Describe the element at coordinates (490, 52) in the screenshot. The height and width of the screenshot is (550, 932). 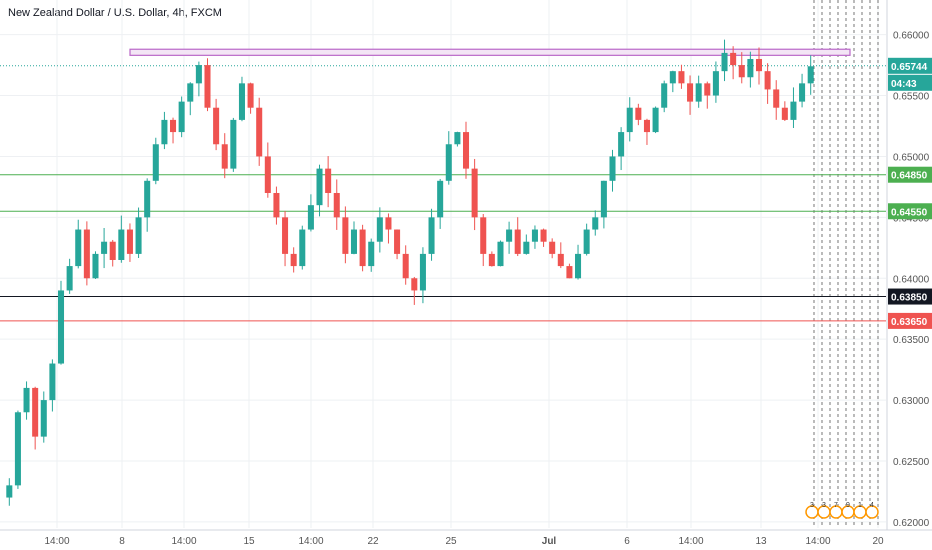
I see `resistance-zone` at that location.